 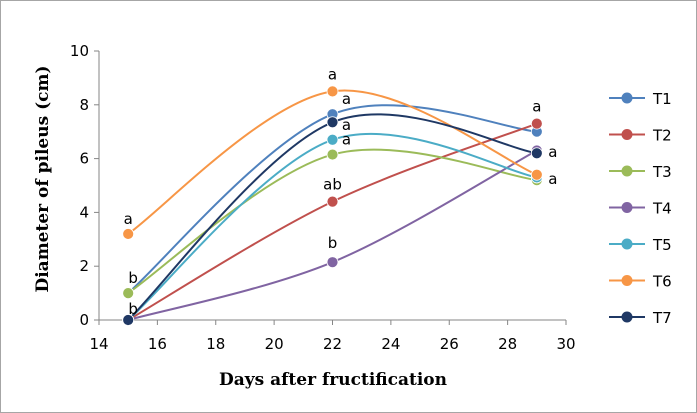 I want to click on y-tick-label: 10, so click(x=79, y=51).